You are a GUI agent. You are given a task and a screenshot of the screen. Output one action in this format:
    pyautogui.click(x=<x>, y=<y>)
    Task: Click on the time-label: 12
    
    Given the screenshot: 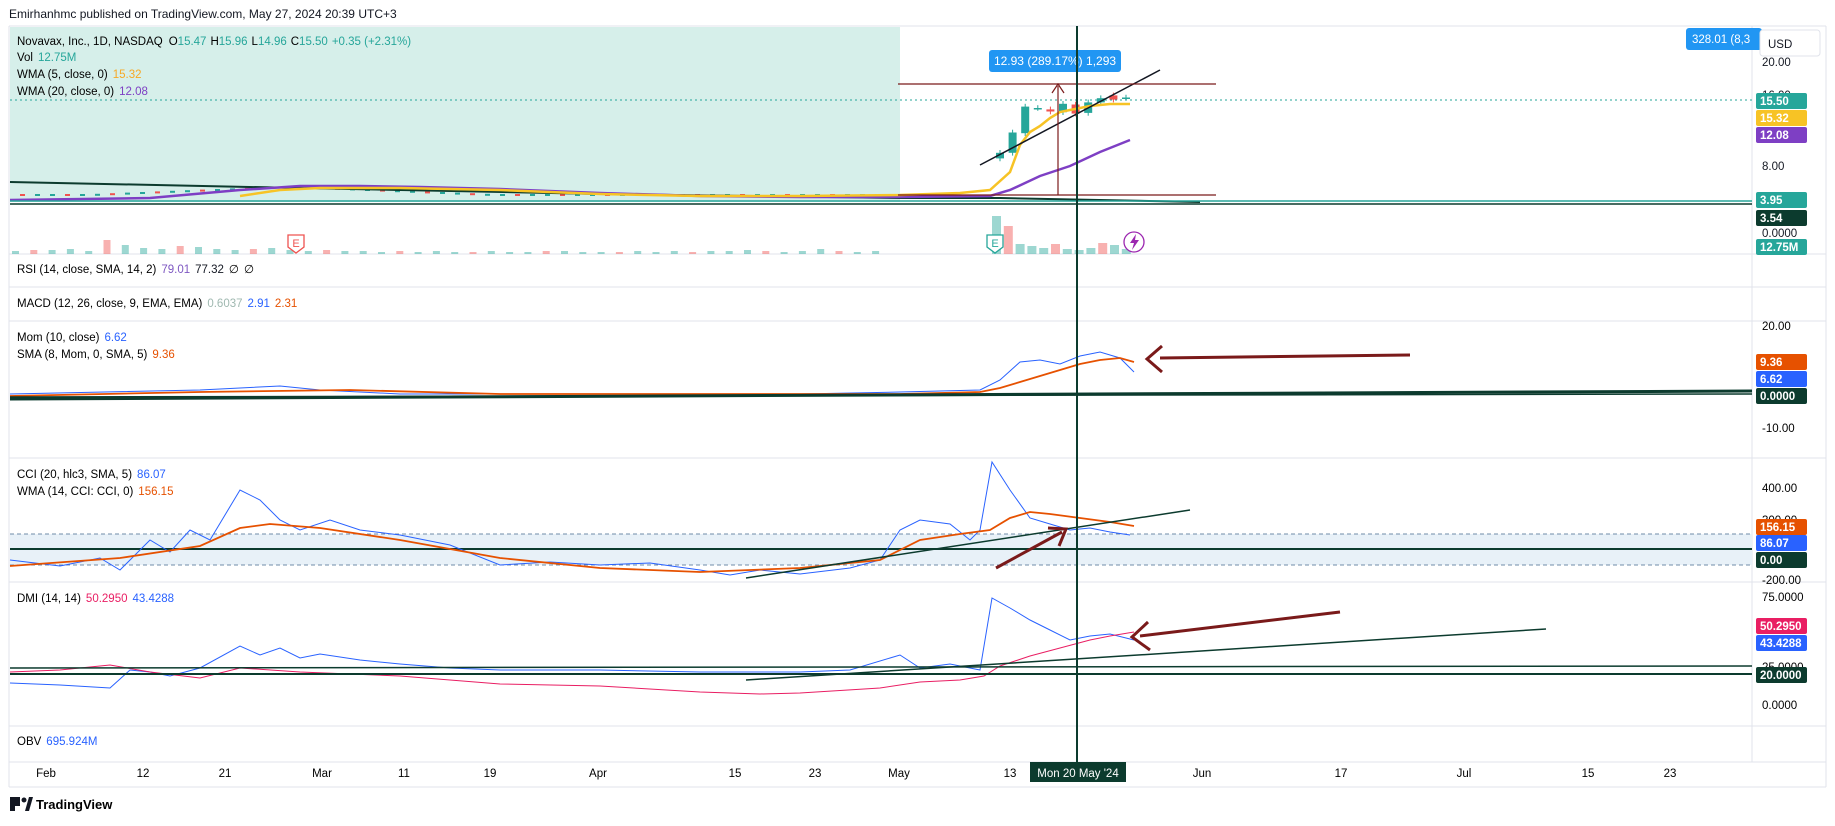 What is the action you would take?
    pyautogui.click(x=143, y=774)
    